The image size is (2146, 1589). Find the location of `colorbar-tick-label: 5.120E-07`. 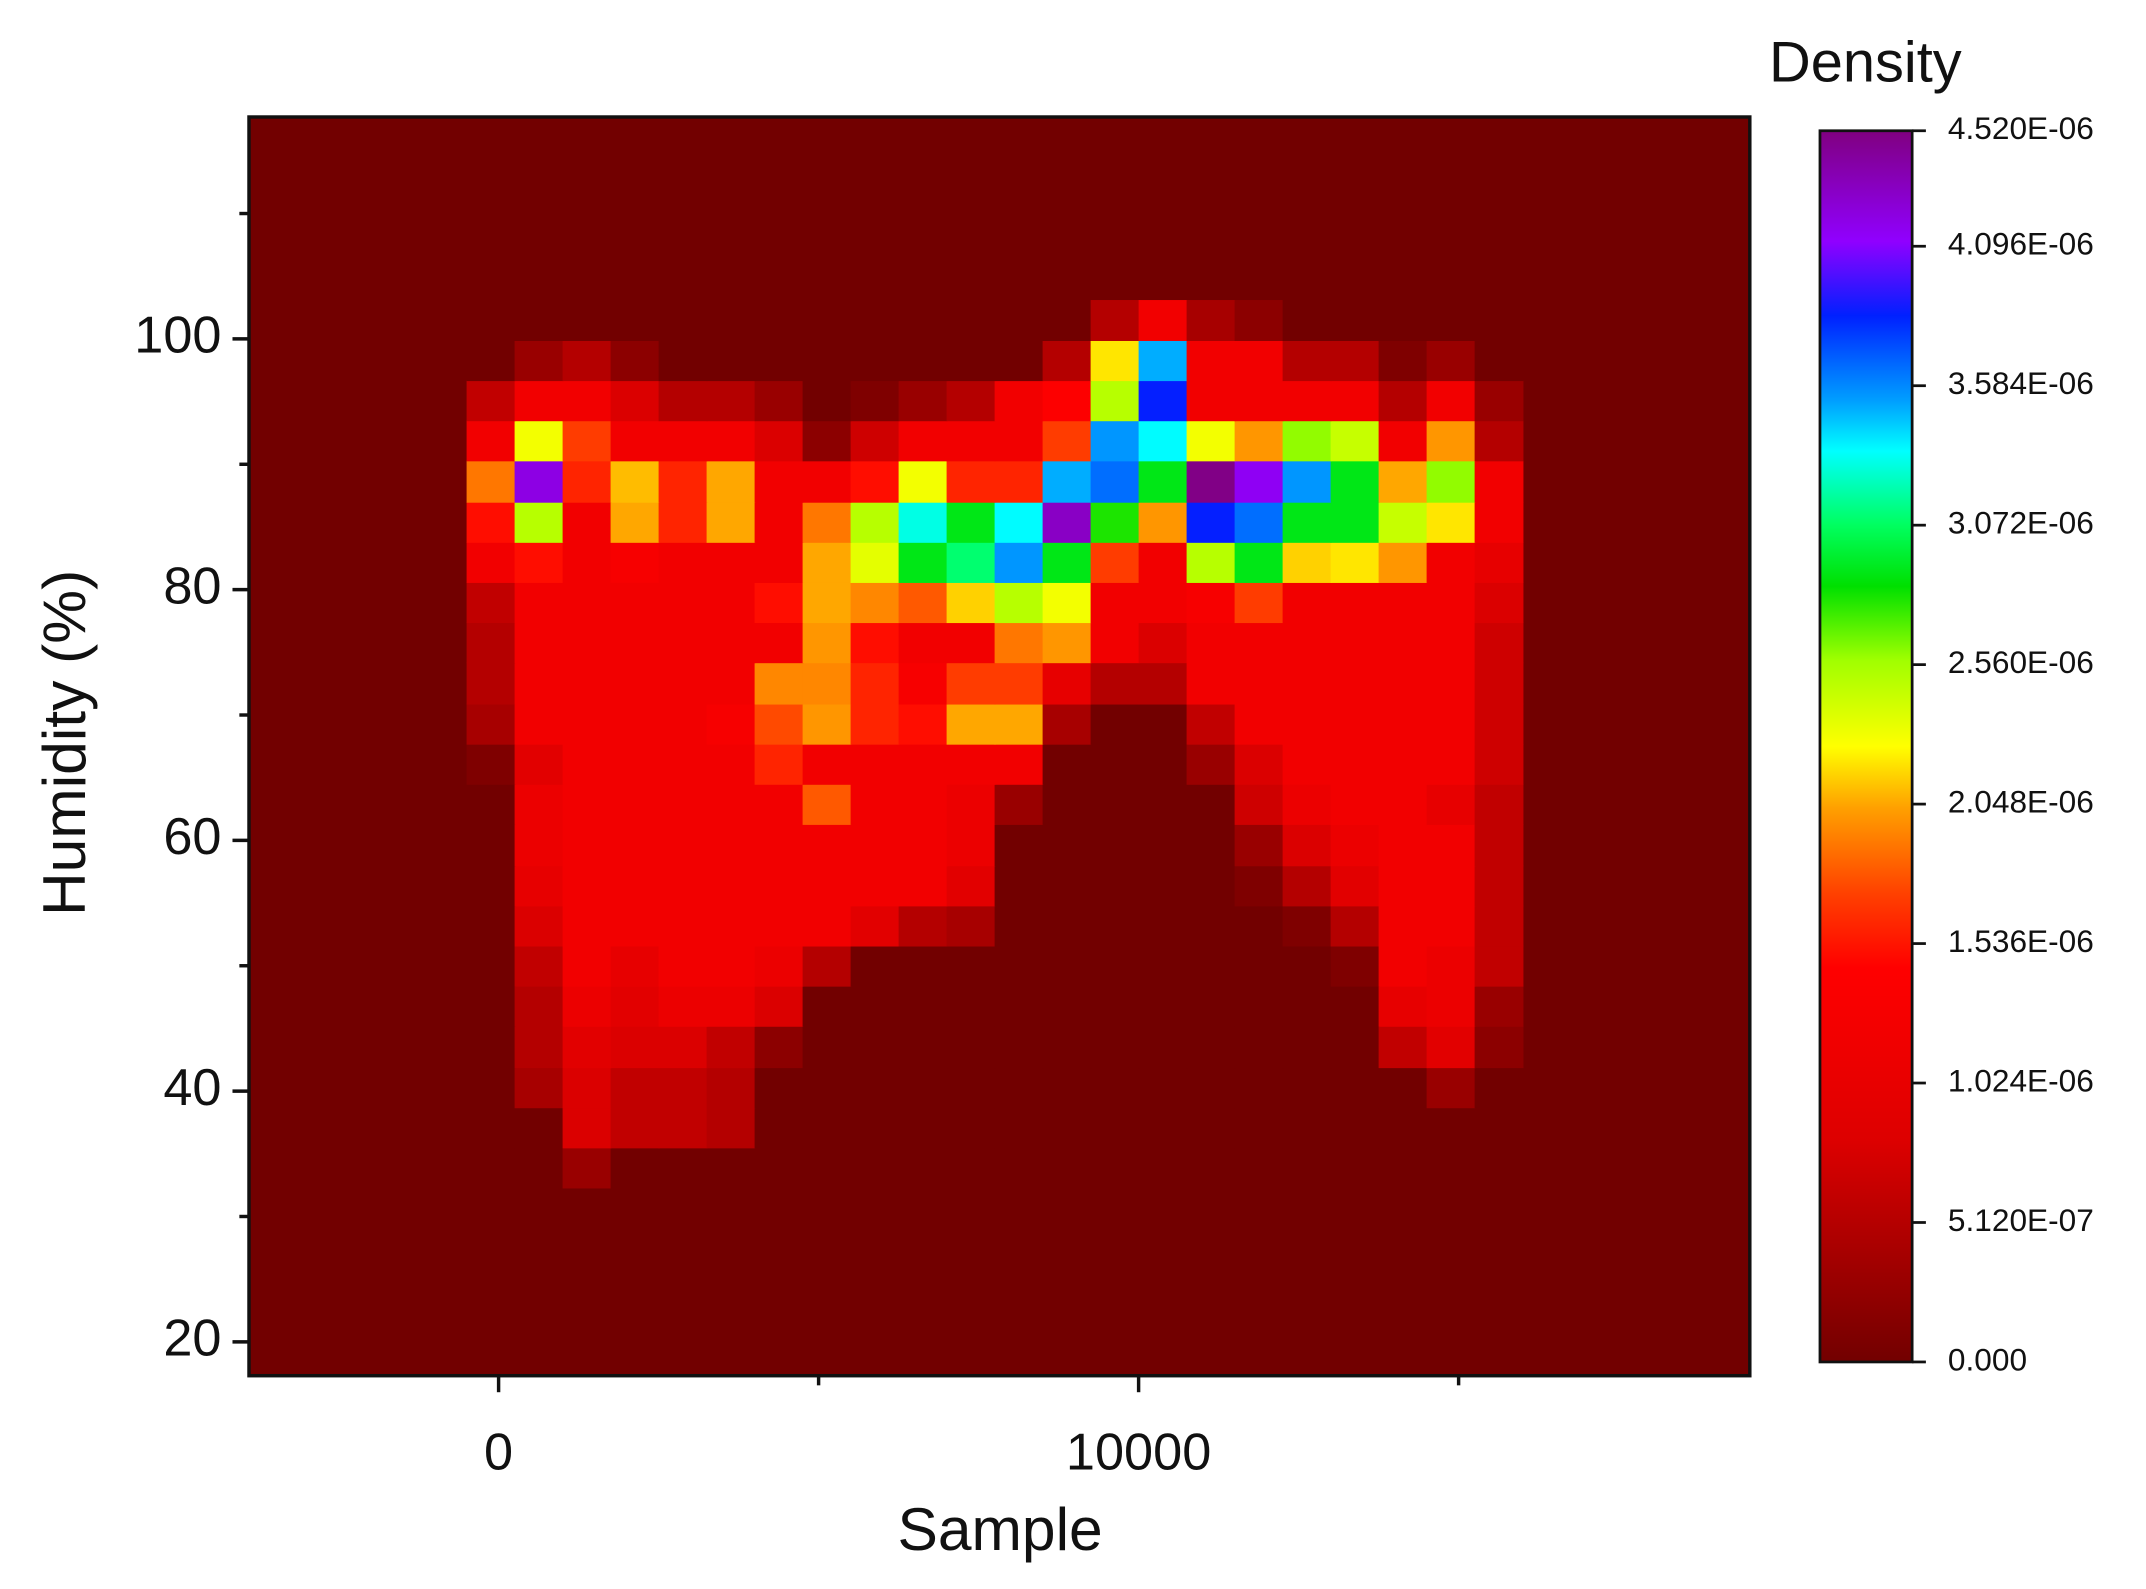

colorbar-tick-label: 5.120E-07 is located at coordinates (2021, 1220).